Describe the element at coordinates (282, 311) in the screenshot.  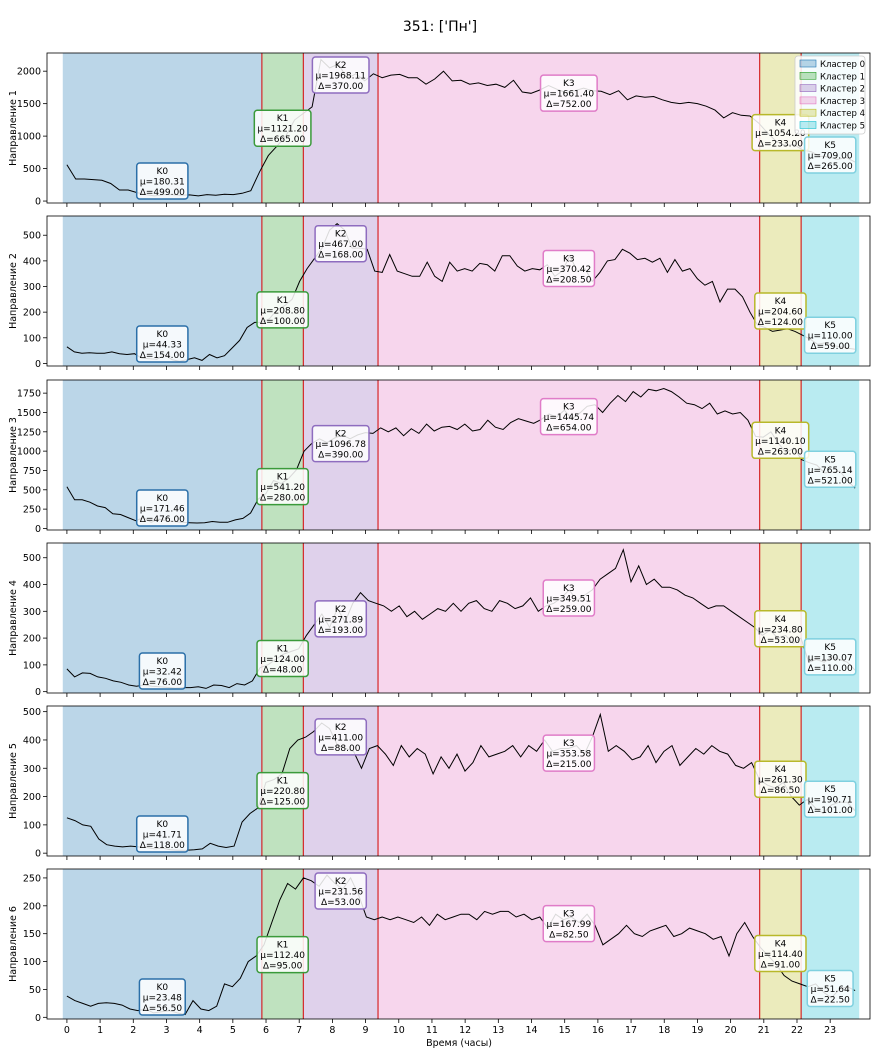
I see `annotation-text: μ=208.80` at that location.